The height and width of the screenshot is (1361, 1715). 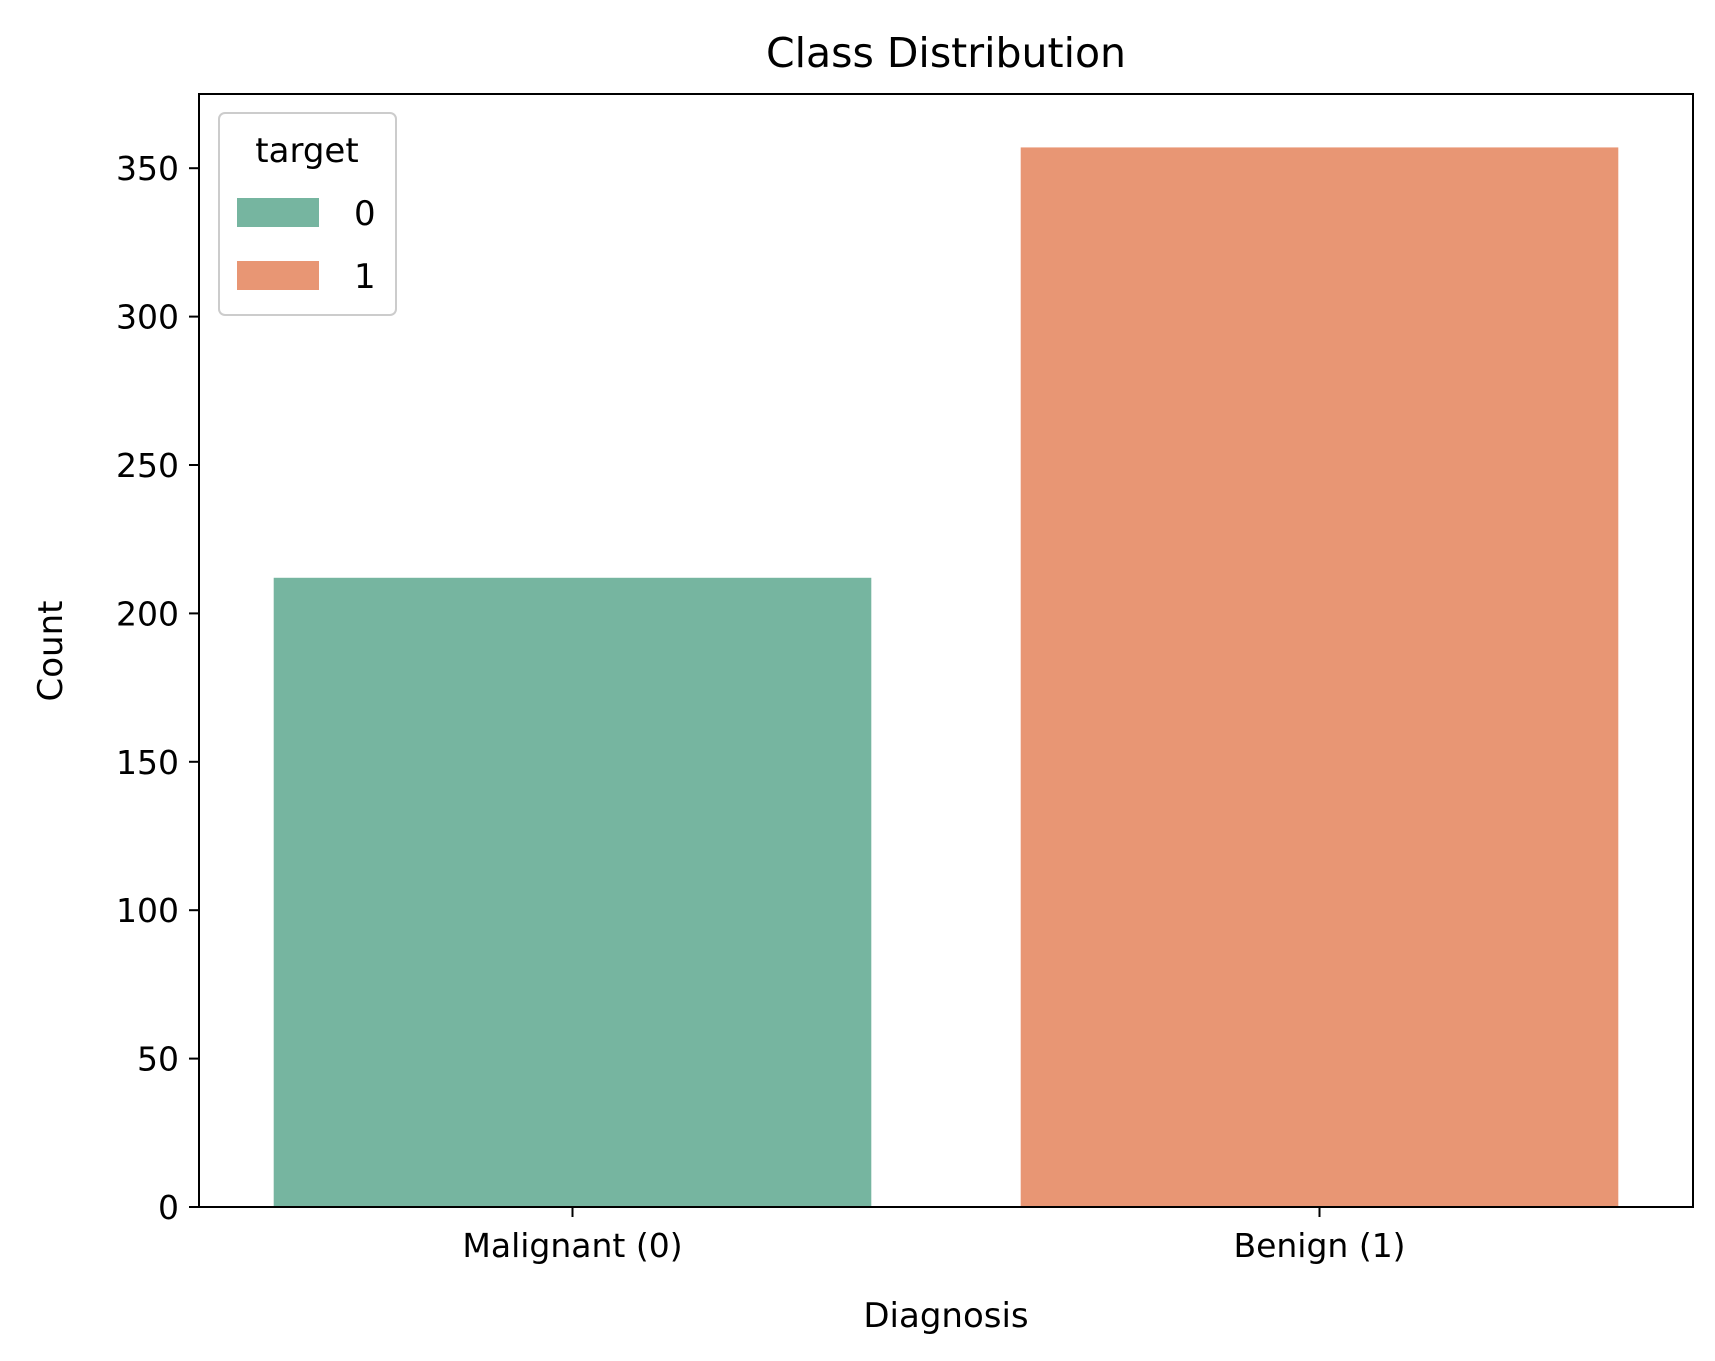 I want to click on legend: target 0 1, so click(x=307, y=214).